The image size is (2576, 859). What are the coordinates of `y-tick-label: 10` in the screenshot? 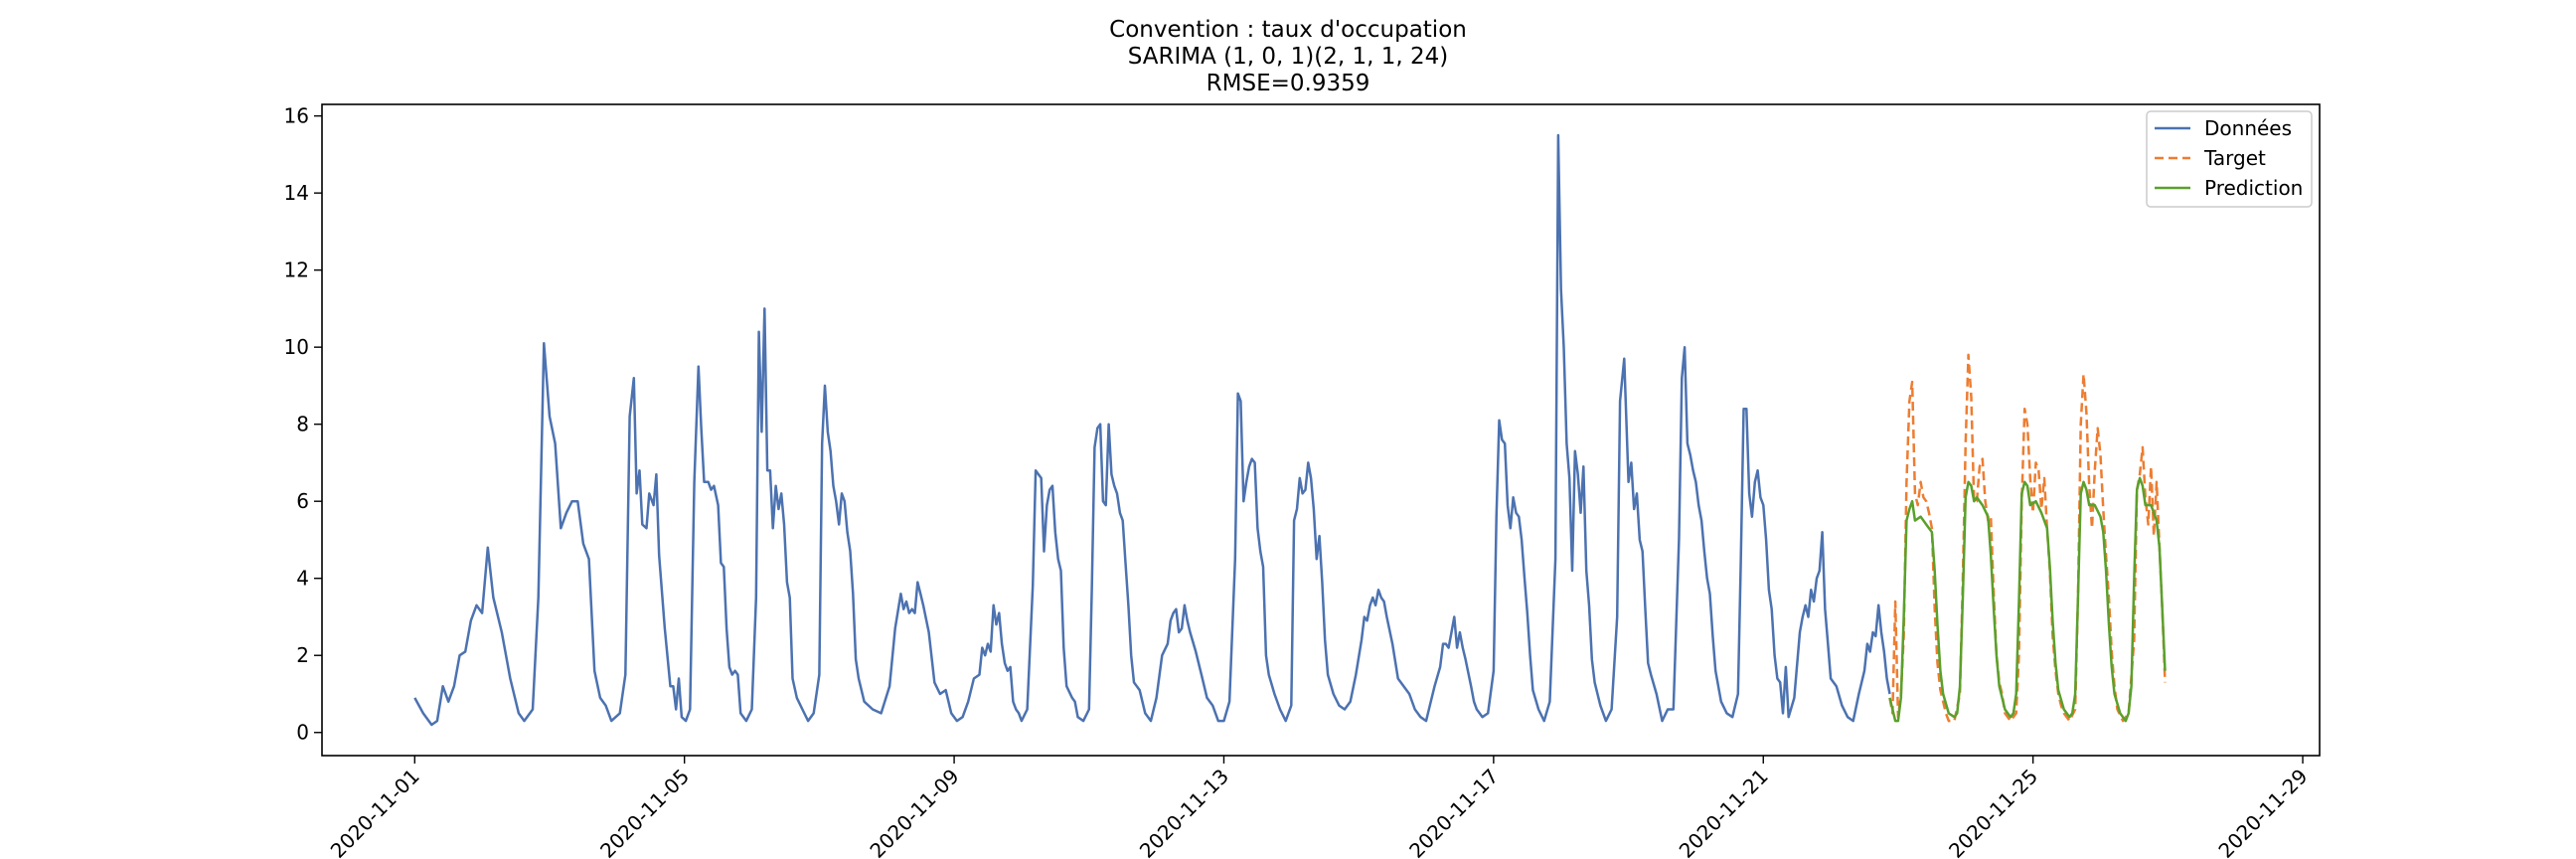 It's located at (296, 347).